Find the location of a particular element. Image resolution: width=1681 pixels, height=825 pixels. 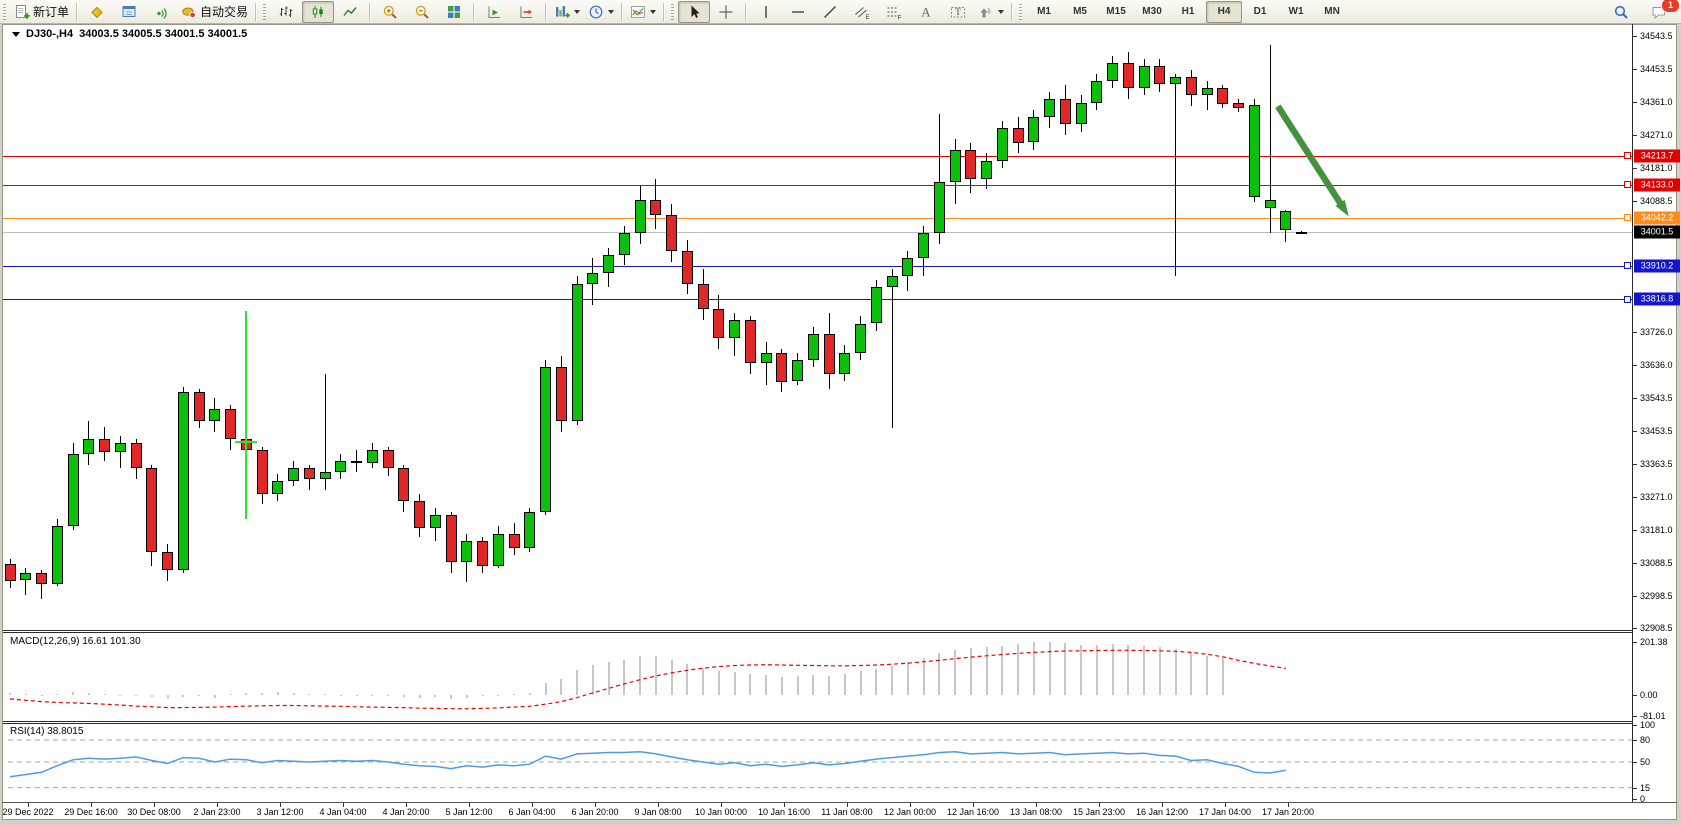

periods-button is located at coordinates (601, 12).